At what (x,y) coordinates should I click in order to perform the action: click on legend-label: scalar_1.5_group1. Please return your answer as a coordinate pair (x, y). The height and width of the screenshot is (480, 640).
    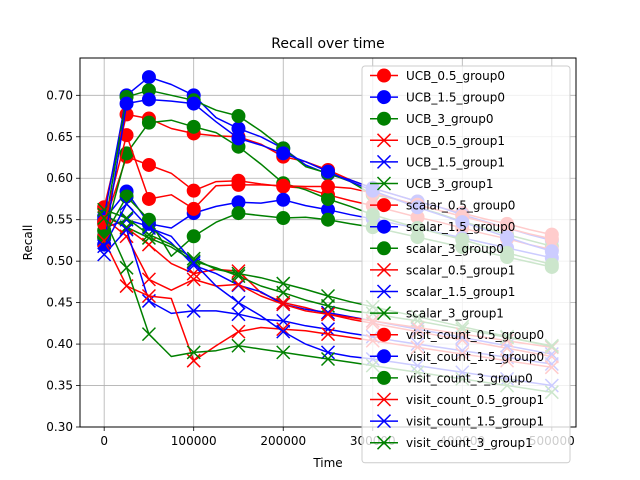
    Looking at the image, I should click on (460, 292).